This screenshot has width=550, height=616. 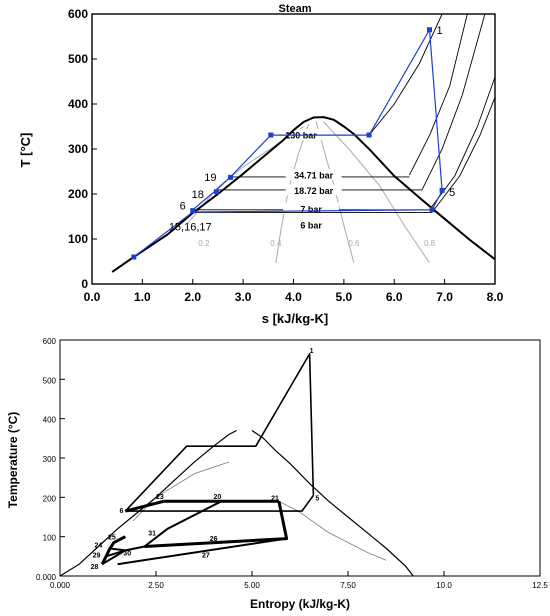 I want to click on x-tick-label: 2.0, so click(x=192, y=297).